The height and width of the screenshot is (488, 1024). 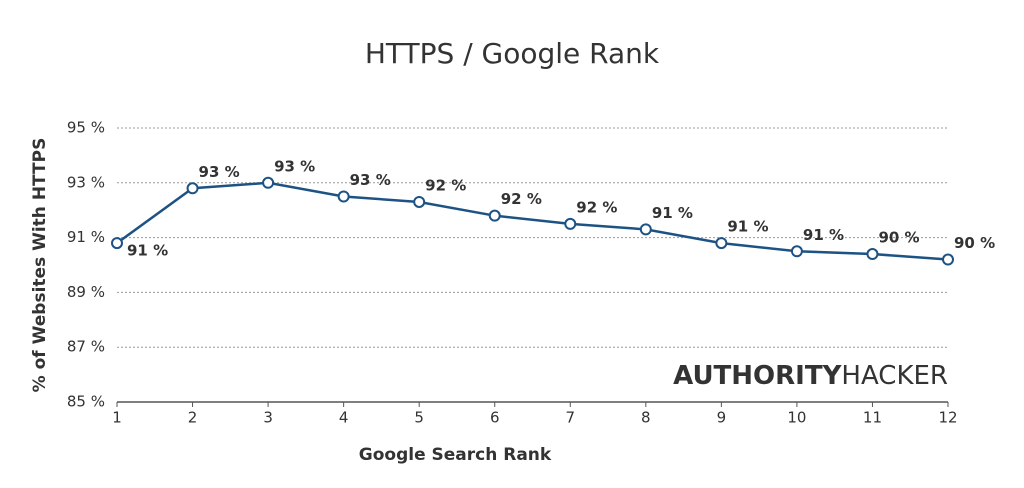 What do you see at coordinates (646, 418) in the screenshot?
I see `x-tick-label: 8` at bounding box center [646, 418].